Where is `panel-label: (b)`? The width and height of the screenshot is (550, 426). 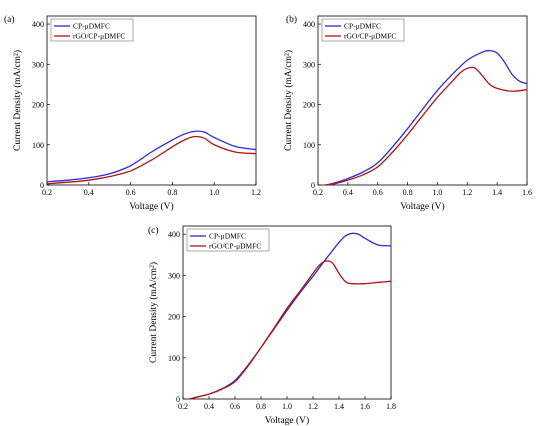 panel-label: (b) is located at coordinates (291, 19).